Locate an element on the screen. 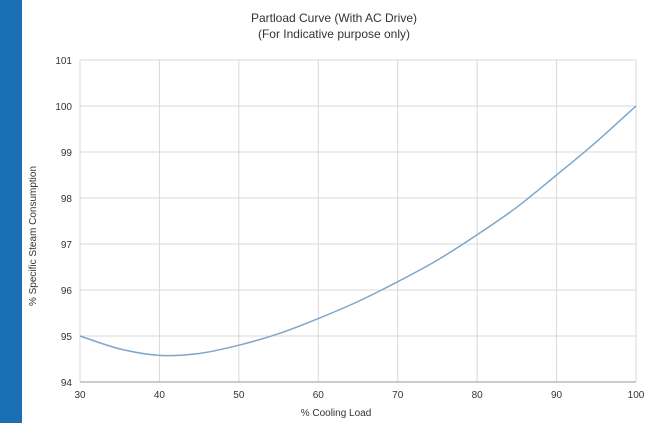  y-tick-label: 98 is located at coordinates (67, 199).